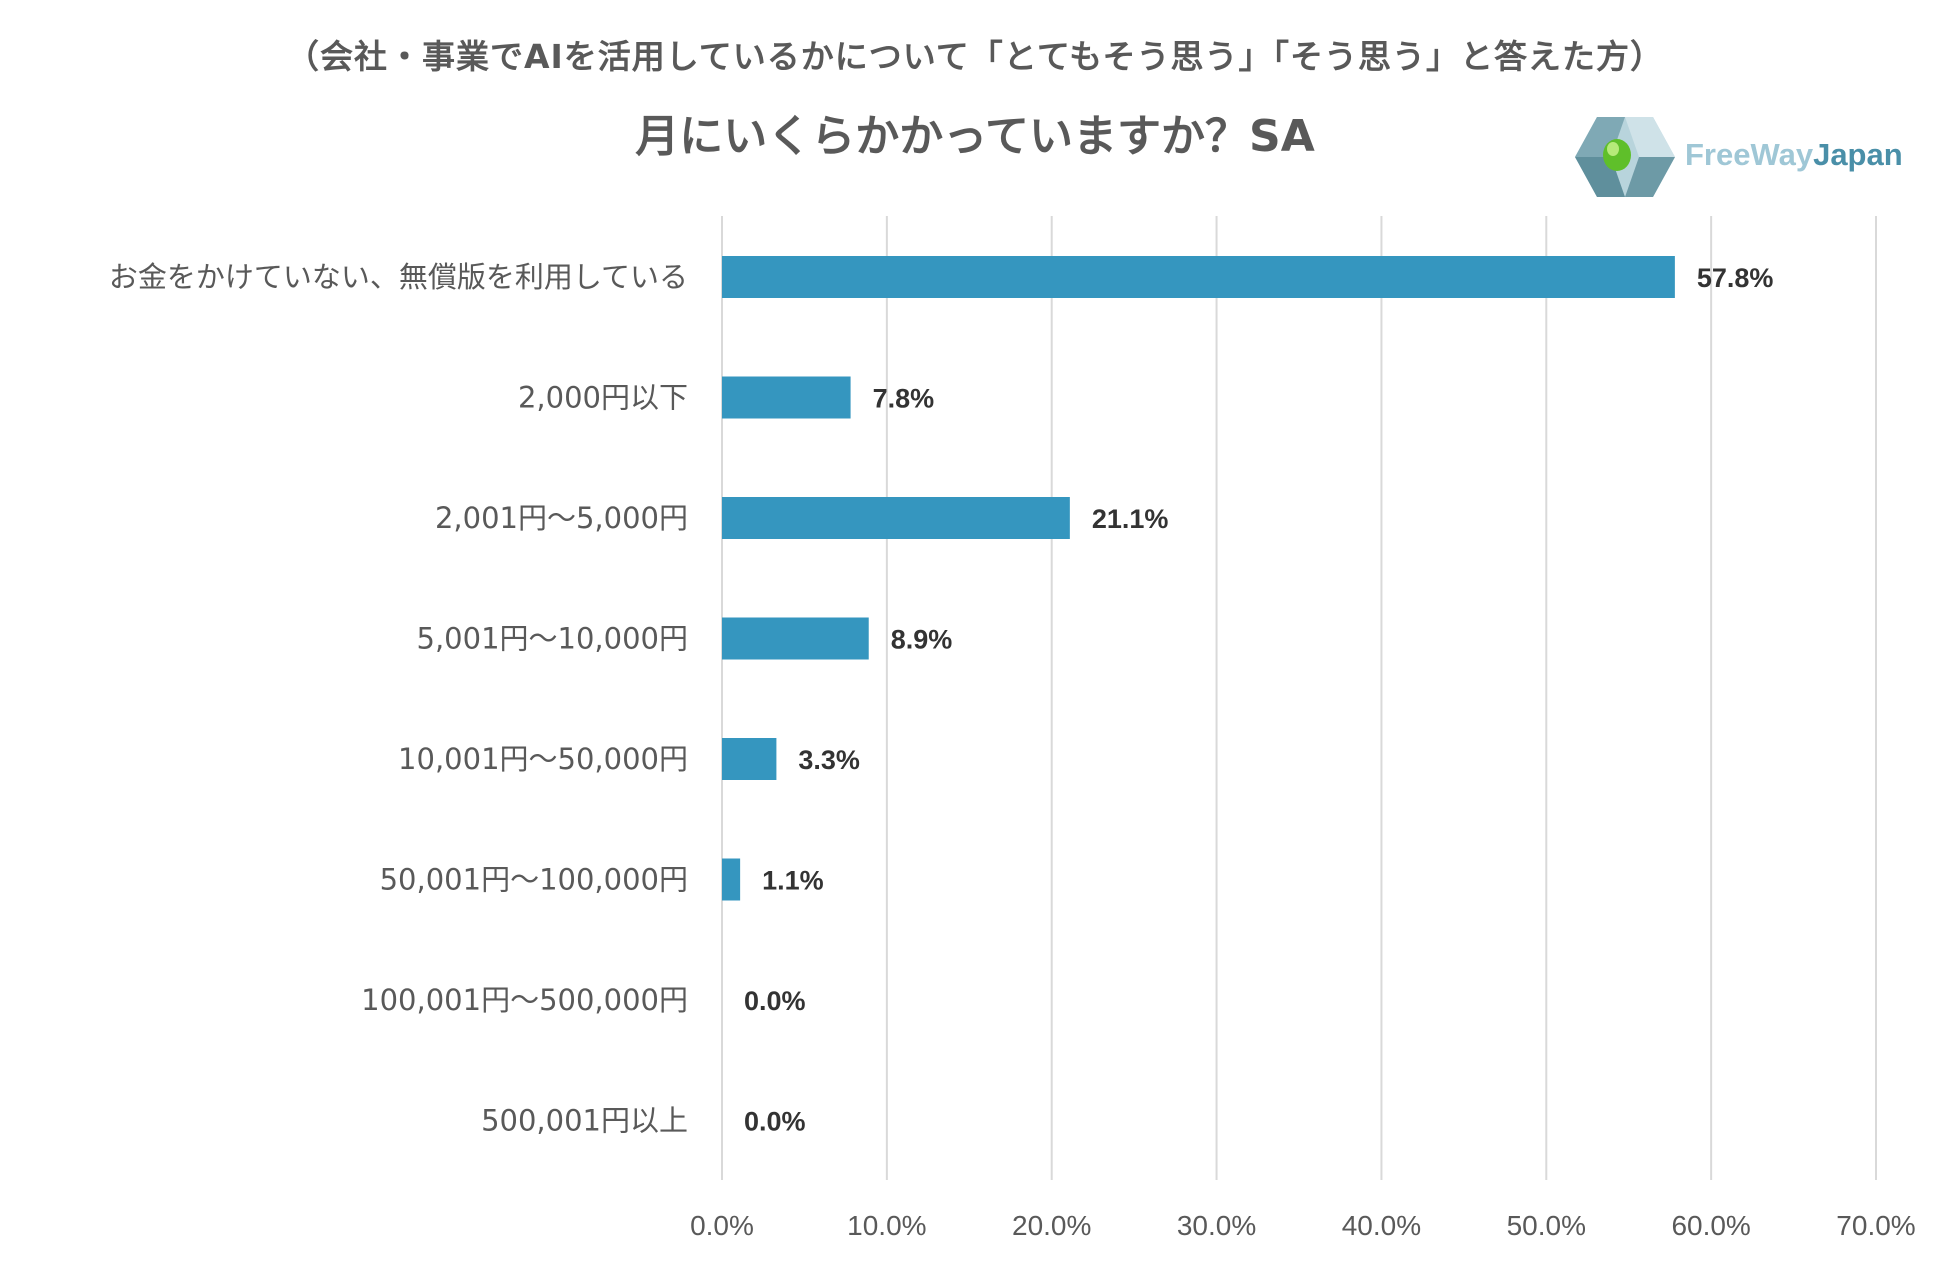 This screenshot has width=1950, height=1261. I want to click on x-tick-label: 50.0%, so click(1546, 1225).